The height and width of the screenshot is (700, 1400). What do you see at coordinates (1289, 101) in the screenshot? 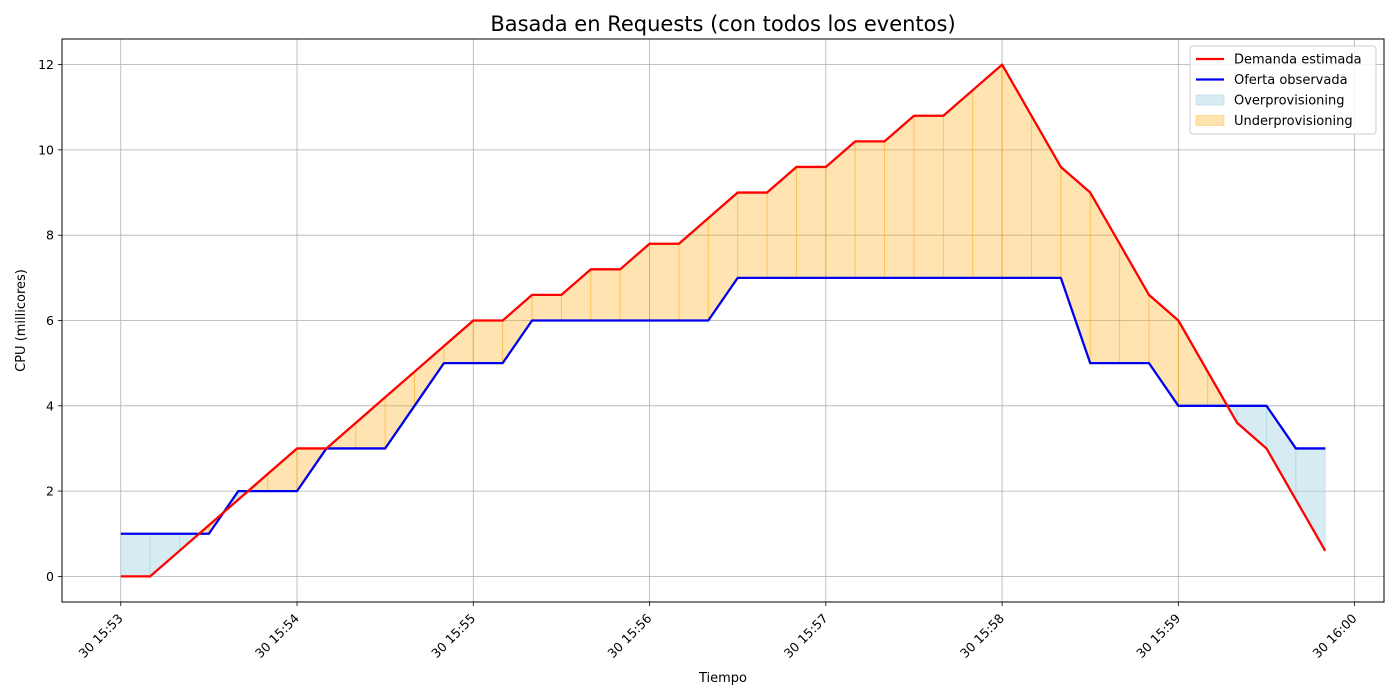
I see `legend-overprovisioning-label: Overprovisioning` at bounding box center [1289, 101].